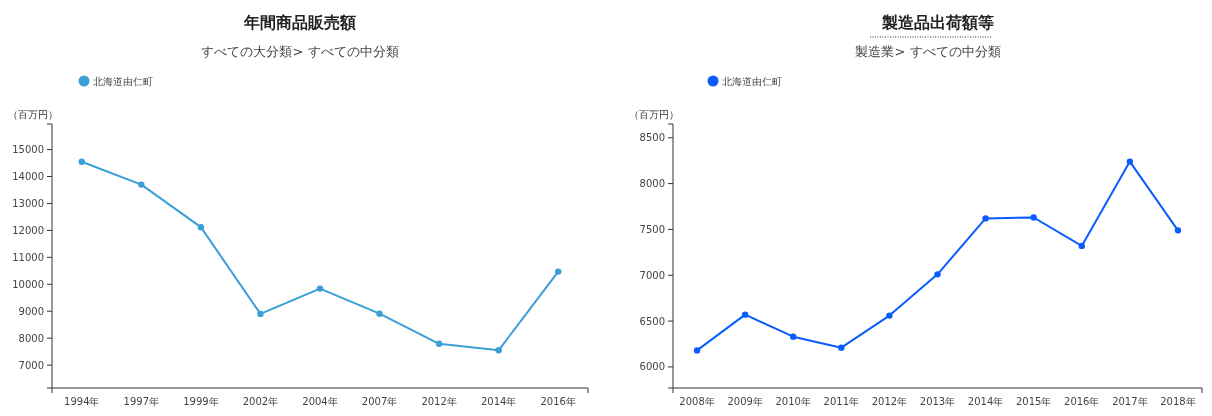 The image size is (1212, 416). What do you see at coordinates (652, 138) in the screenshot?
I see `y-tick-label: 8500` at bounding box center [652, 138].